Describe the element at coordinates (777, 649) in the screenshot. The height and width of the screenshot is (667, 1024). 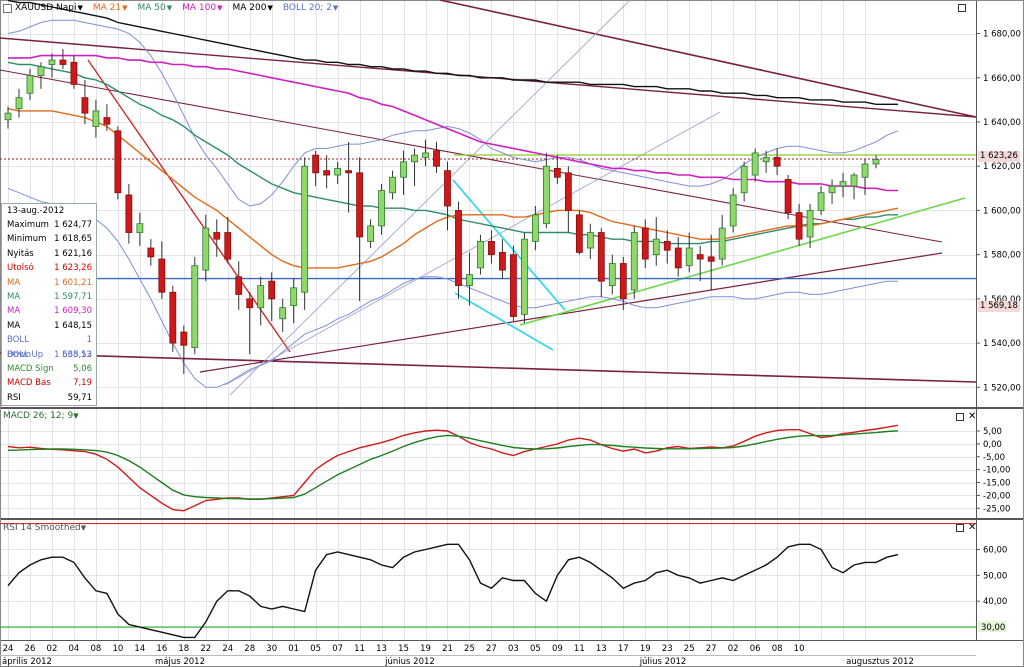
I see `x-day-label: 08` at that location.